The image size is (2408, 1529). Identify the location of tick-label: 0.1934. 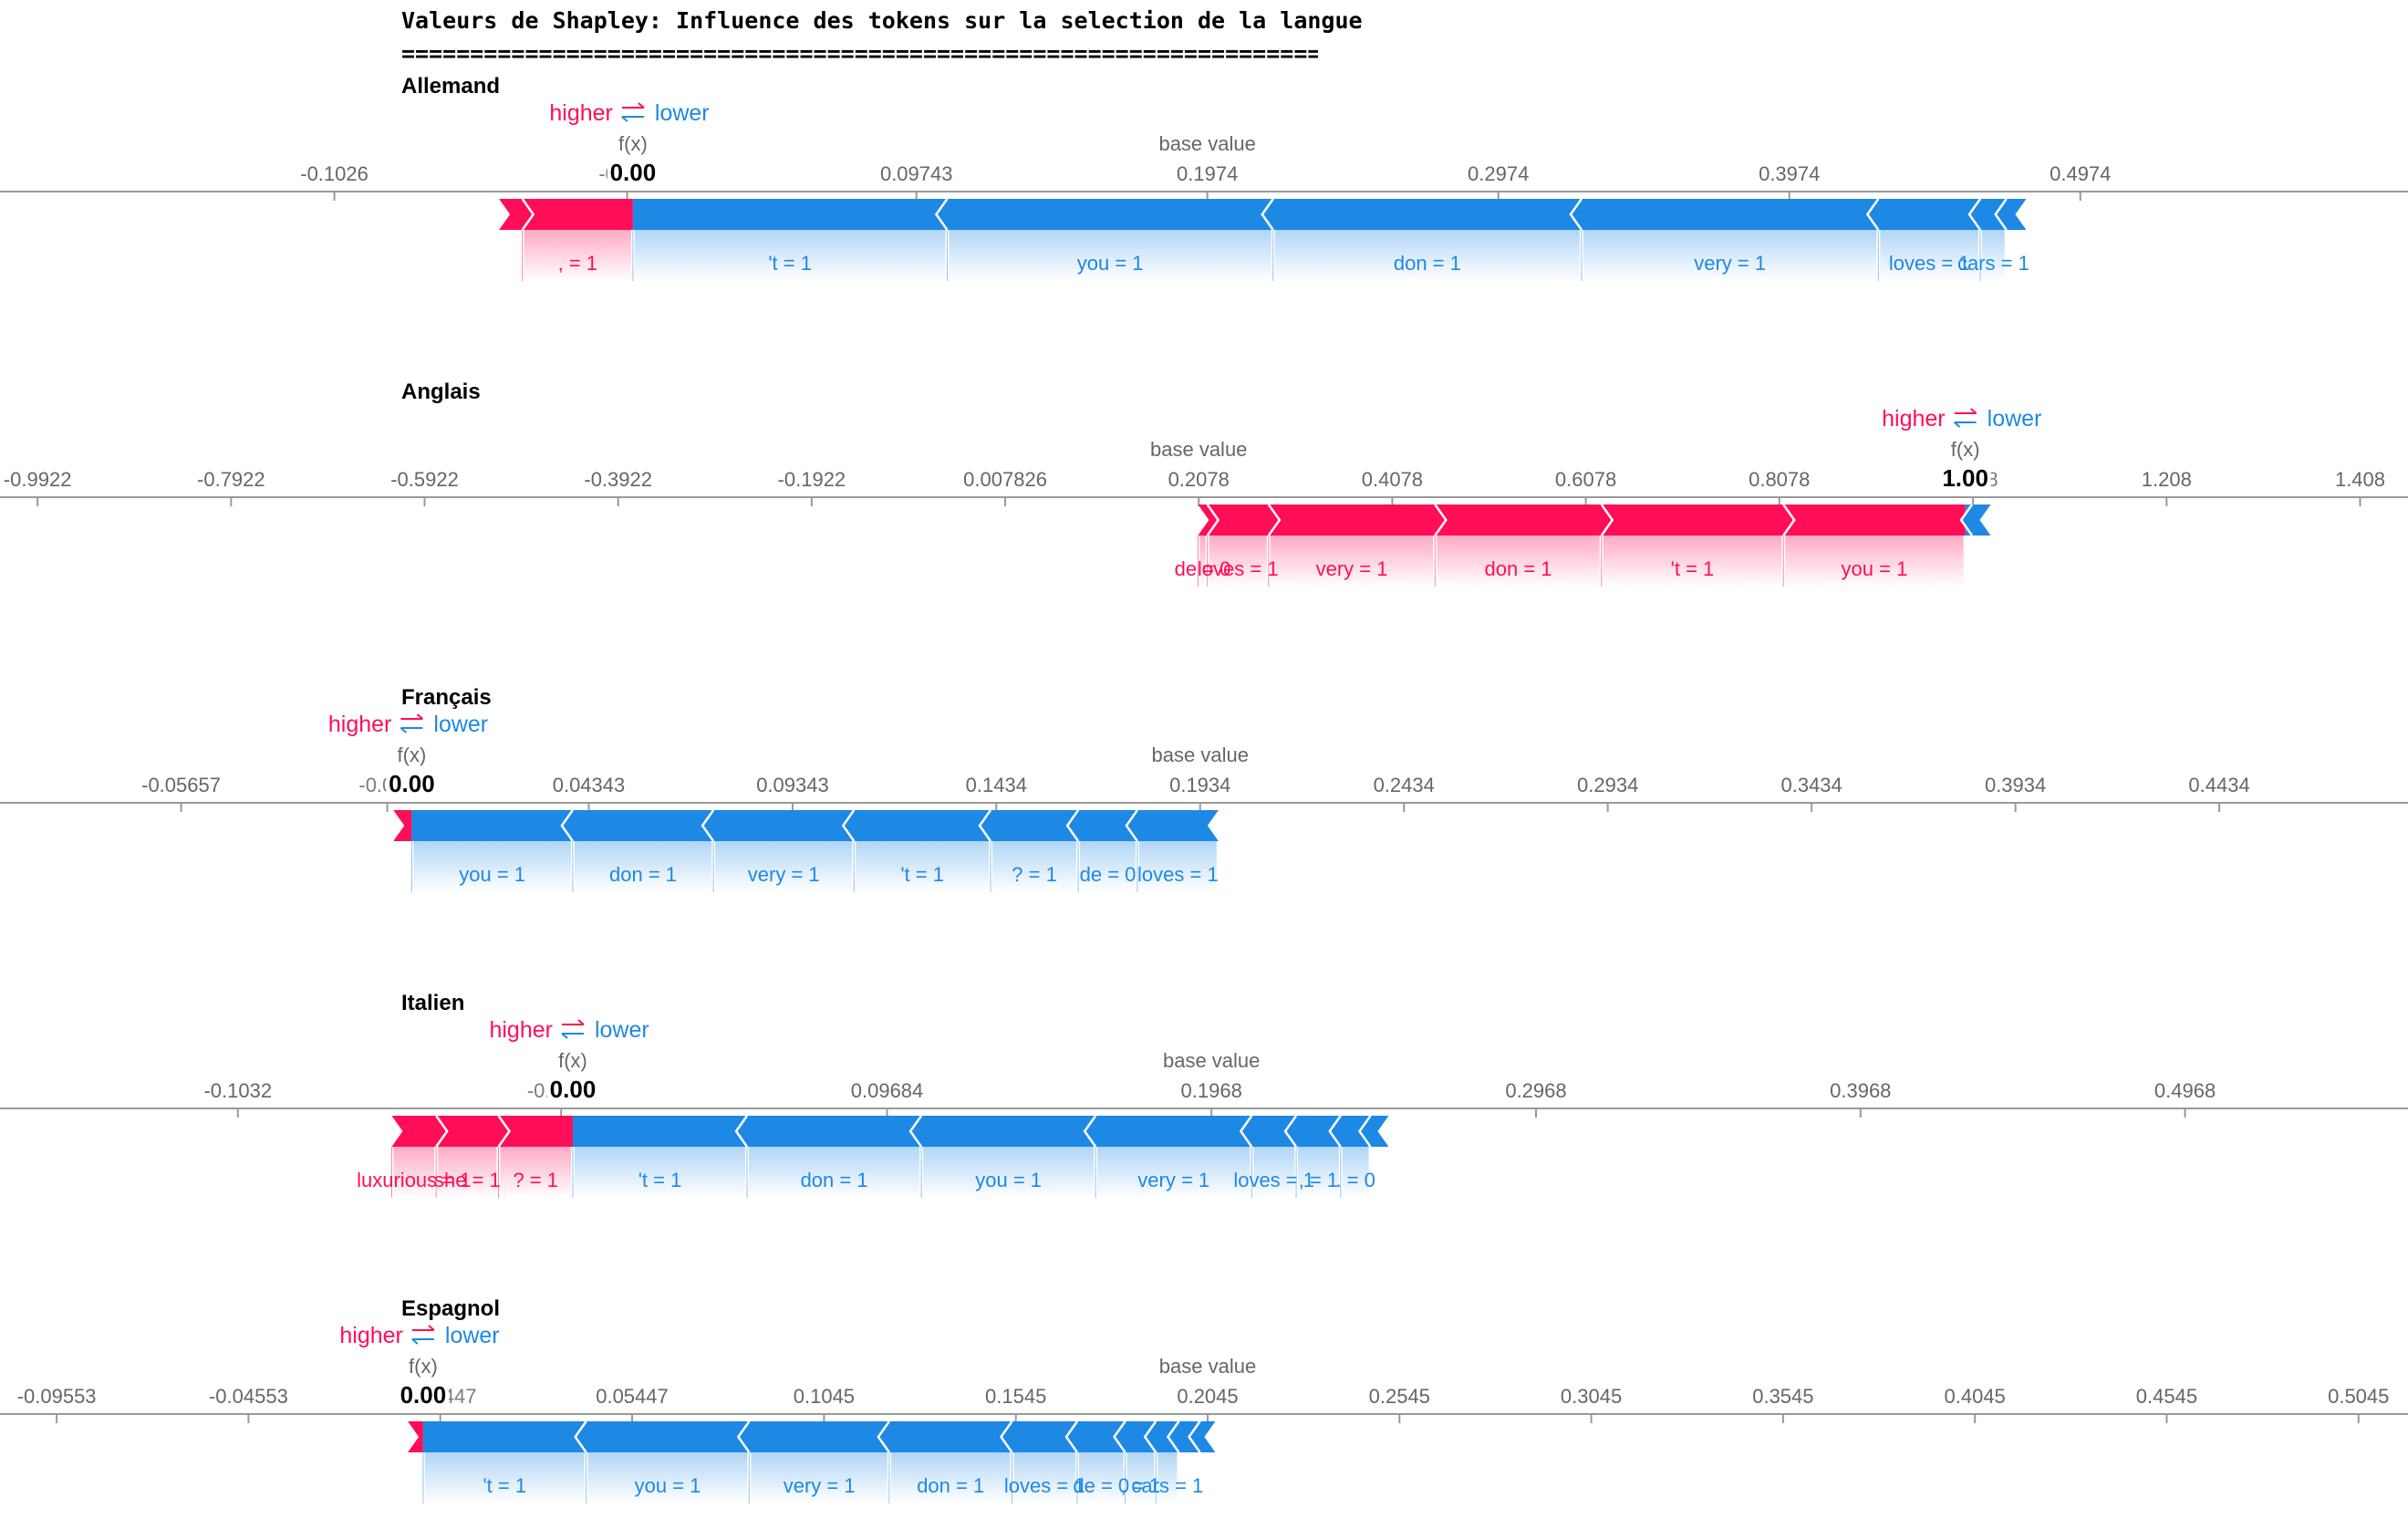
(1199, 785).